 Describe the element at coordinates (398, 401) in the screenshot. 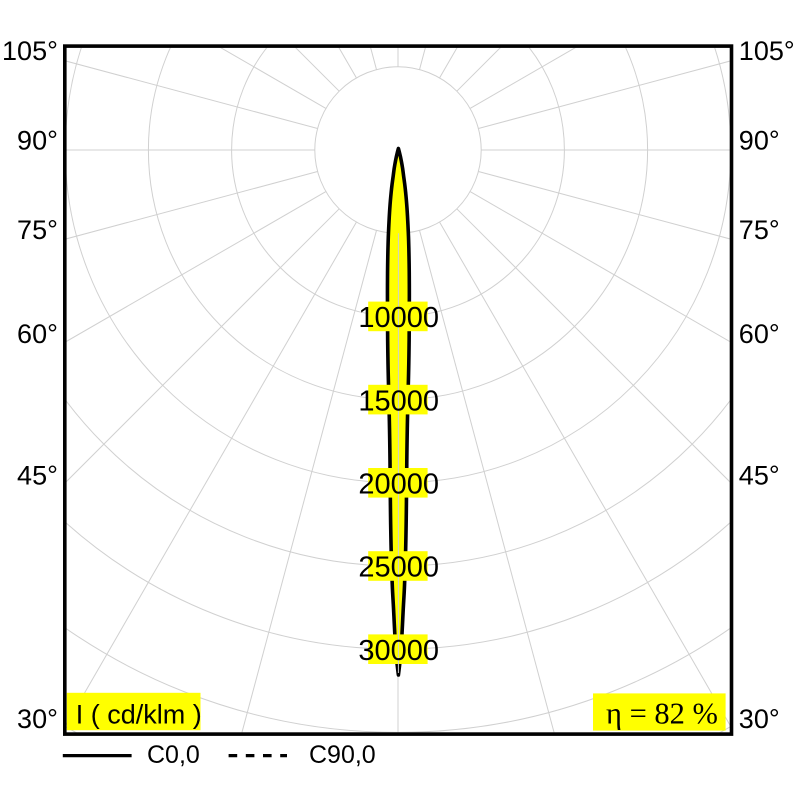

I see `svg-text: 15000` at that location.